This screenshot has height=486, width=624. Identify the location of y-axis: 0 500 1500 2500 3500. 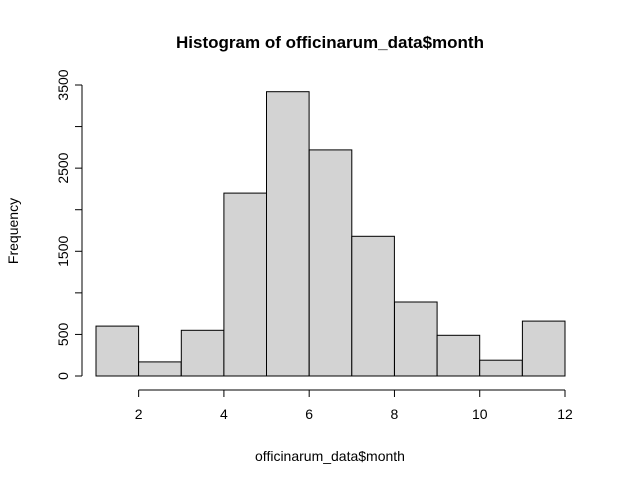
(69, 224).